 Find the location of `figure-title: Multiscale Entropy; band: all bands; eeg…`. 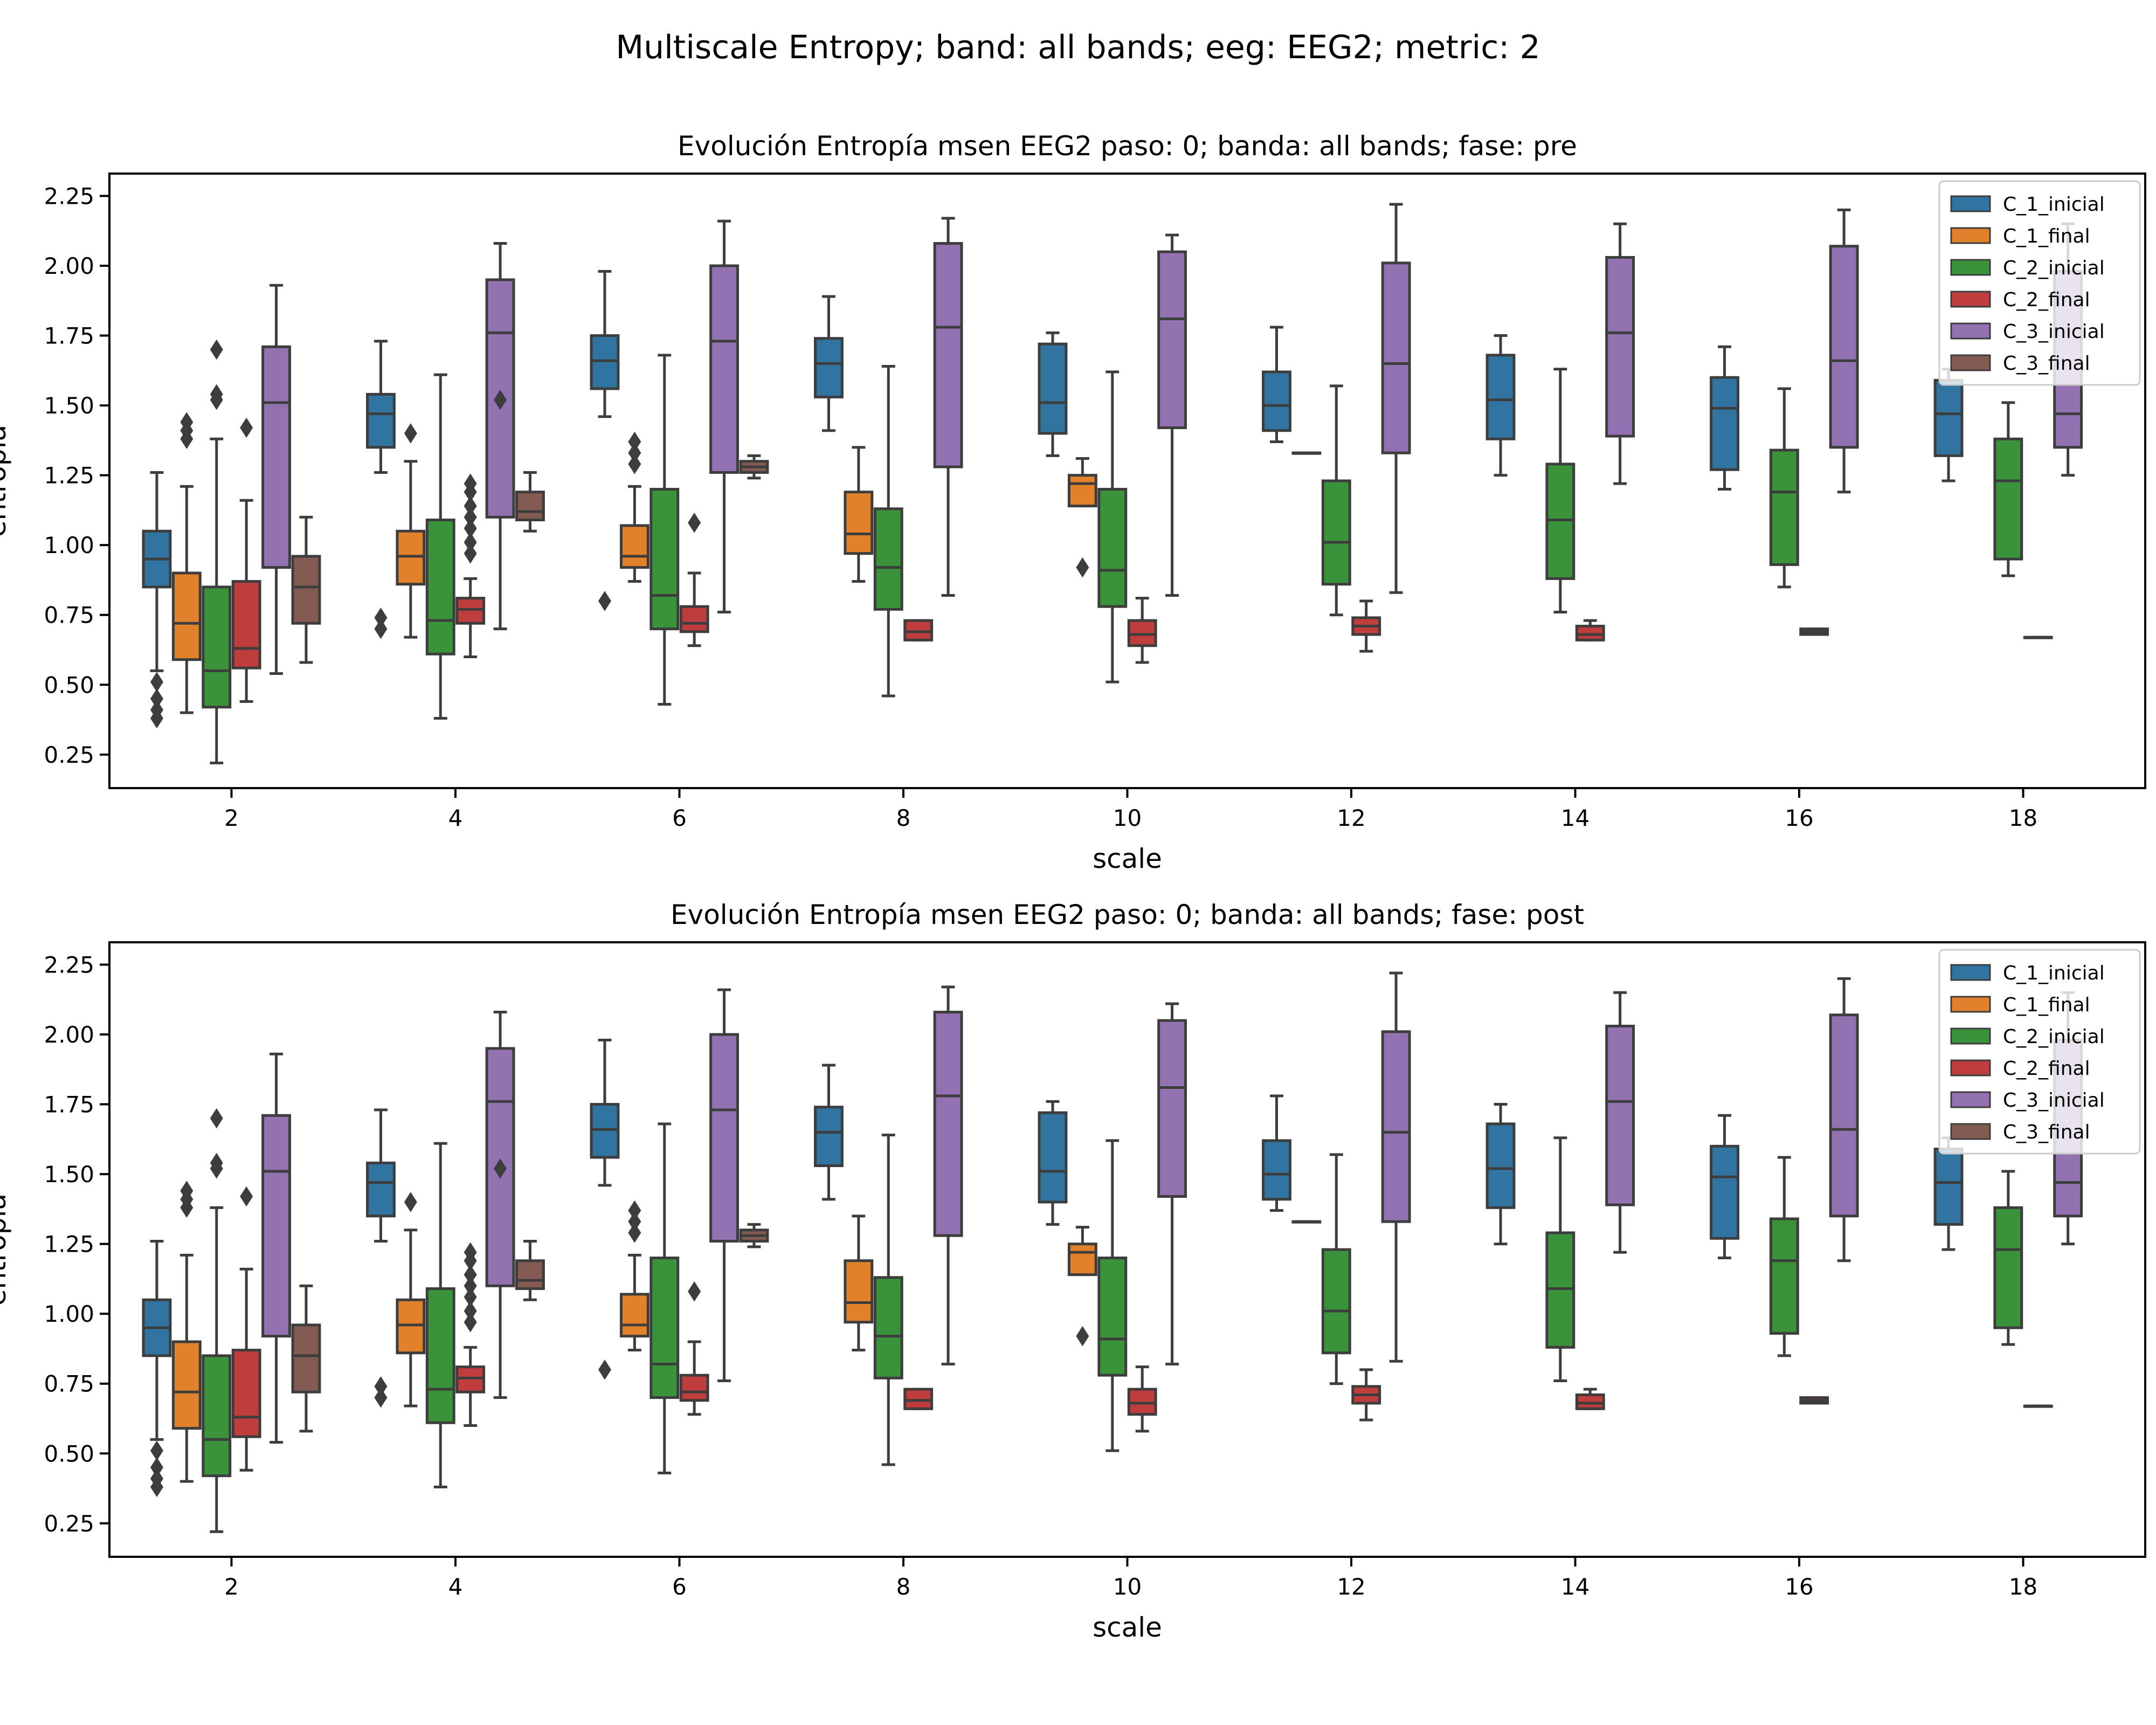

figure-title: Multiscale Entropy; band: all bands; eeg… is located at coordinates (1078, 48).